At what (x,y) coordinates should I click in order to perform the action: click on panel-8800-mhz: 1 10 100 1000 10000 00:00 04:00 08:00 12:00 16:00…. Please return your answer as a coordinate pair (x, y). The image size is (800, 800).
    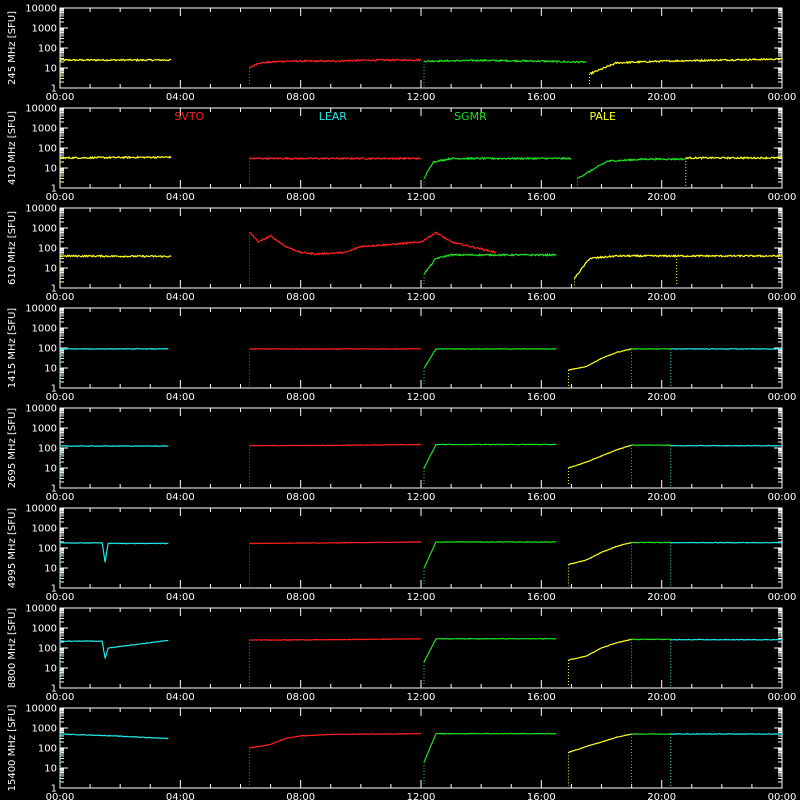
    Looking at the image, I should click on (401, 654).